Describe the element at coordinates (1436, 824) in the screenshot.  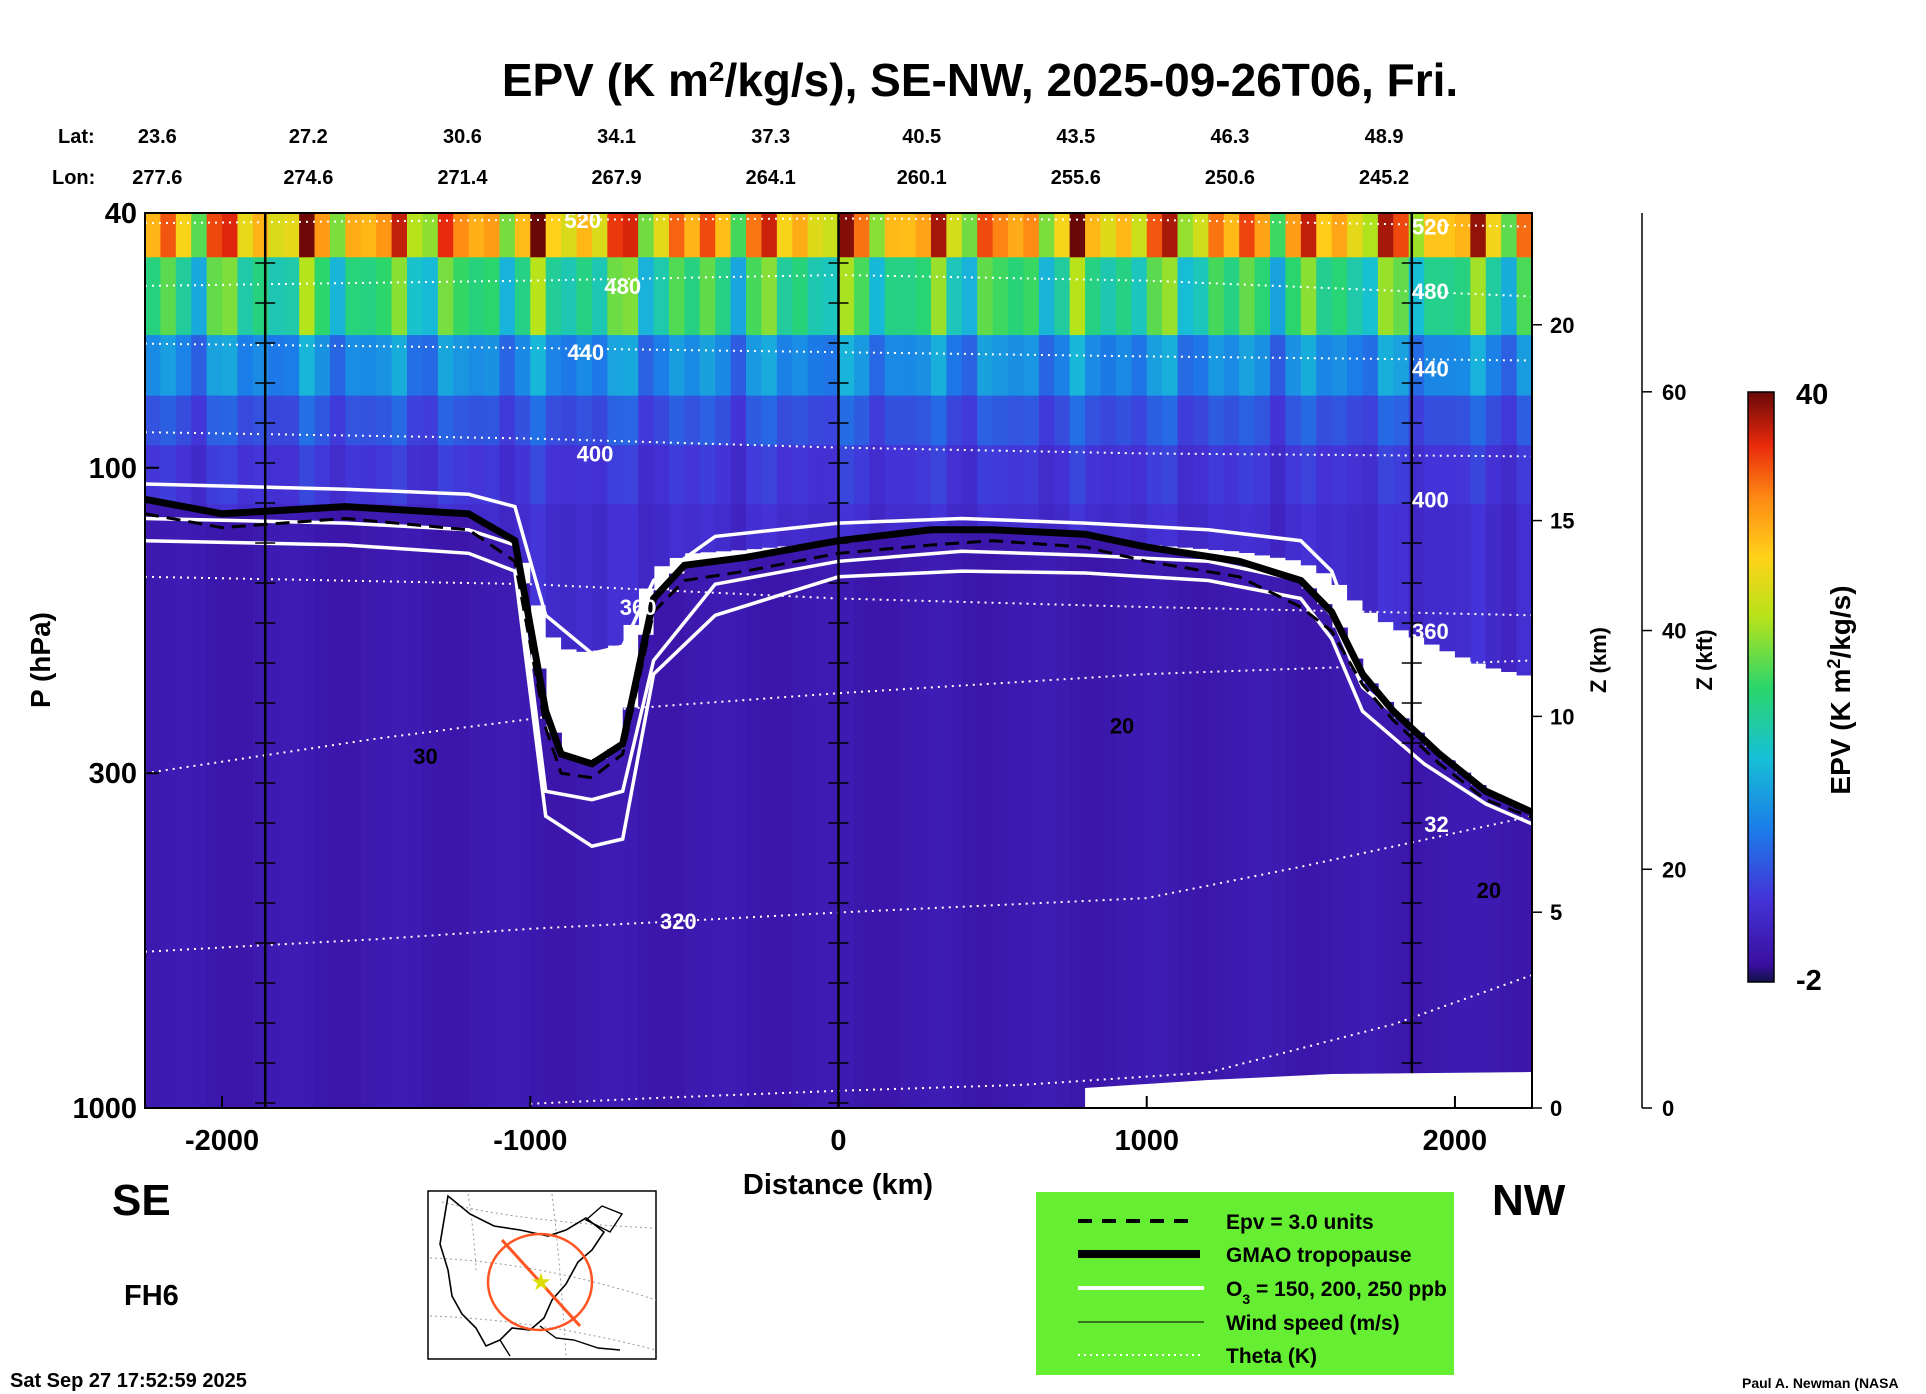
I see `theta-right-label: 32` at that location.